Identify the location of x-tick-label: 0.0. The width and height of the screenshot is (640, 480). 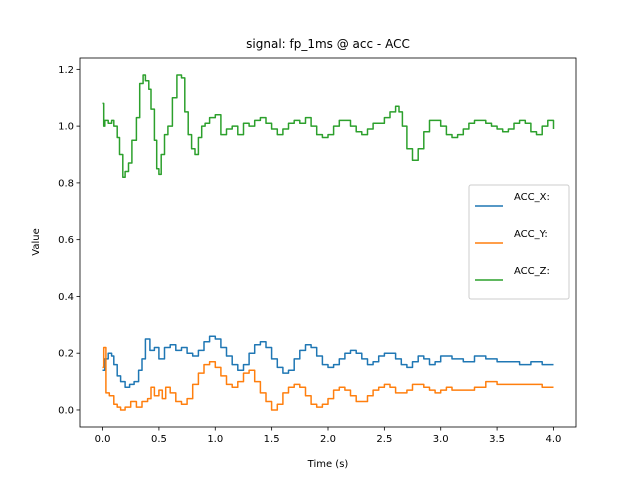
(103, 439).